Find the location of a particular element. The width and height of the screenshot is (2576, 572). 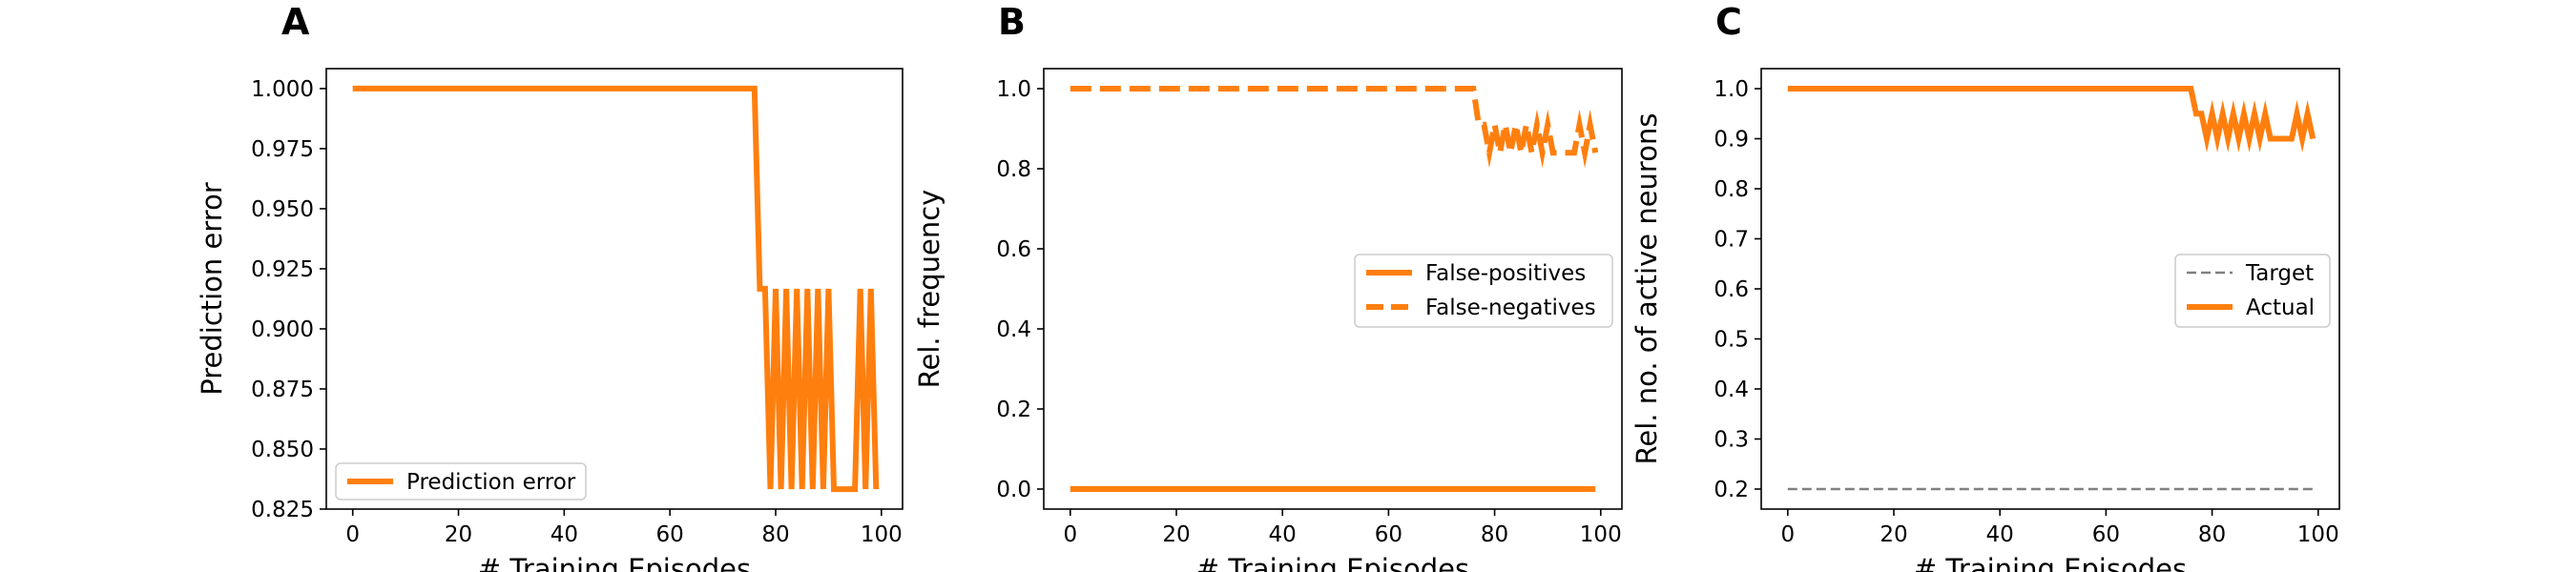

panel-letter: C is located at coordinates (1728, 22).